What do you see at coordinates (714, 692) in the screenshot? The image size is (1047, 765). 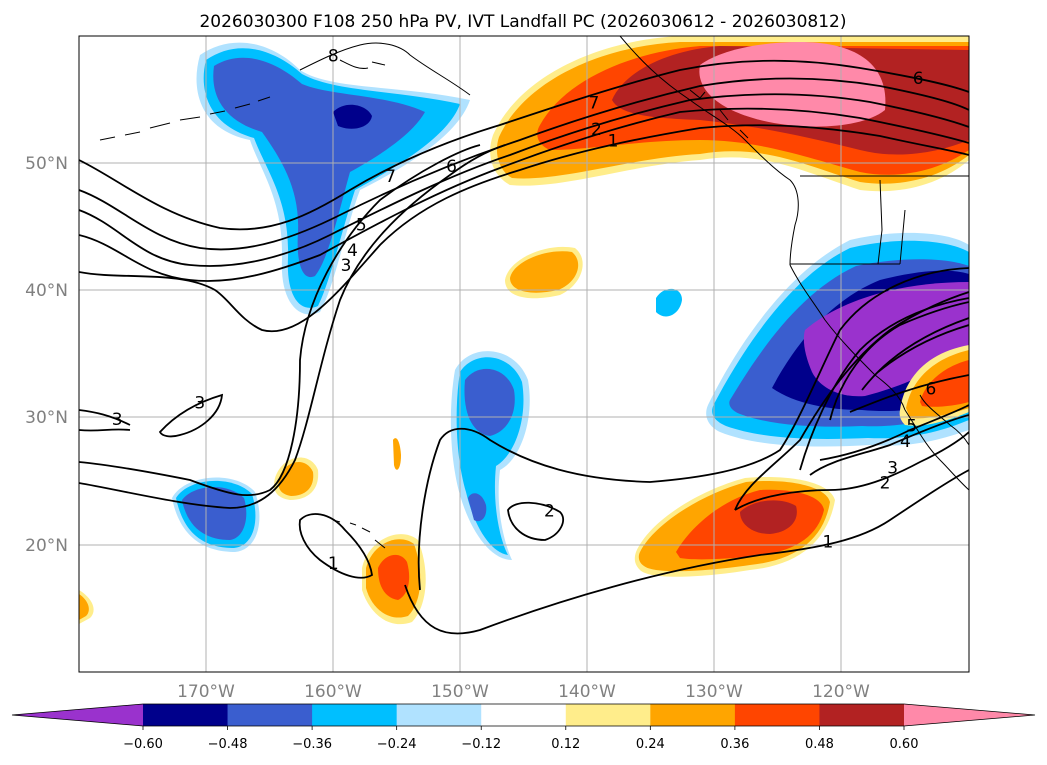 I see `lon-label: 130°W` at bounding box center [714, 692].